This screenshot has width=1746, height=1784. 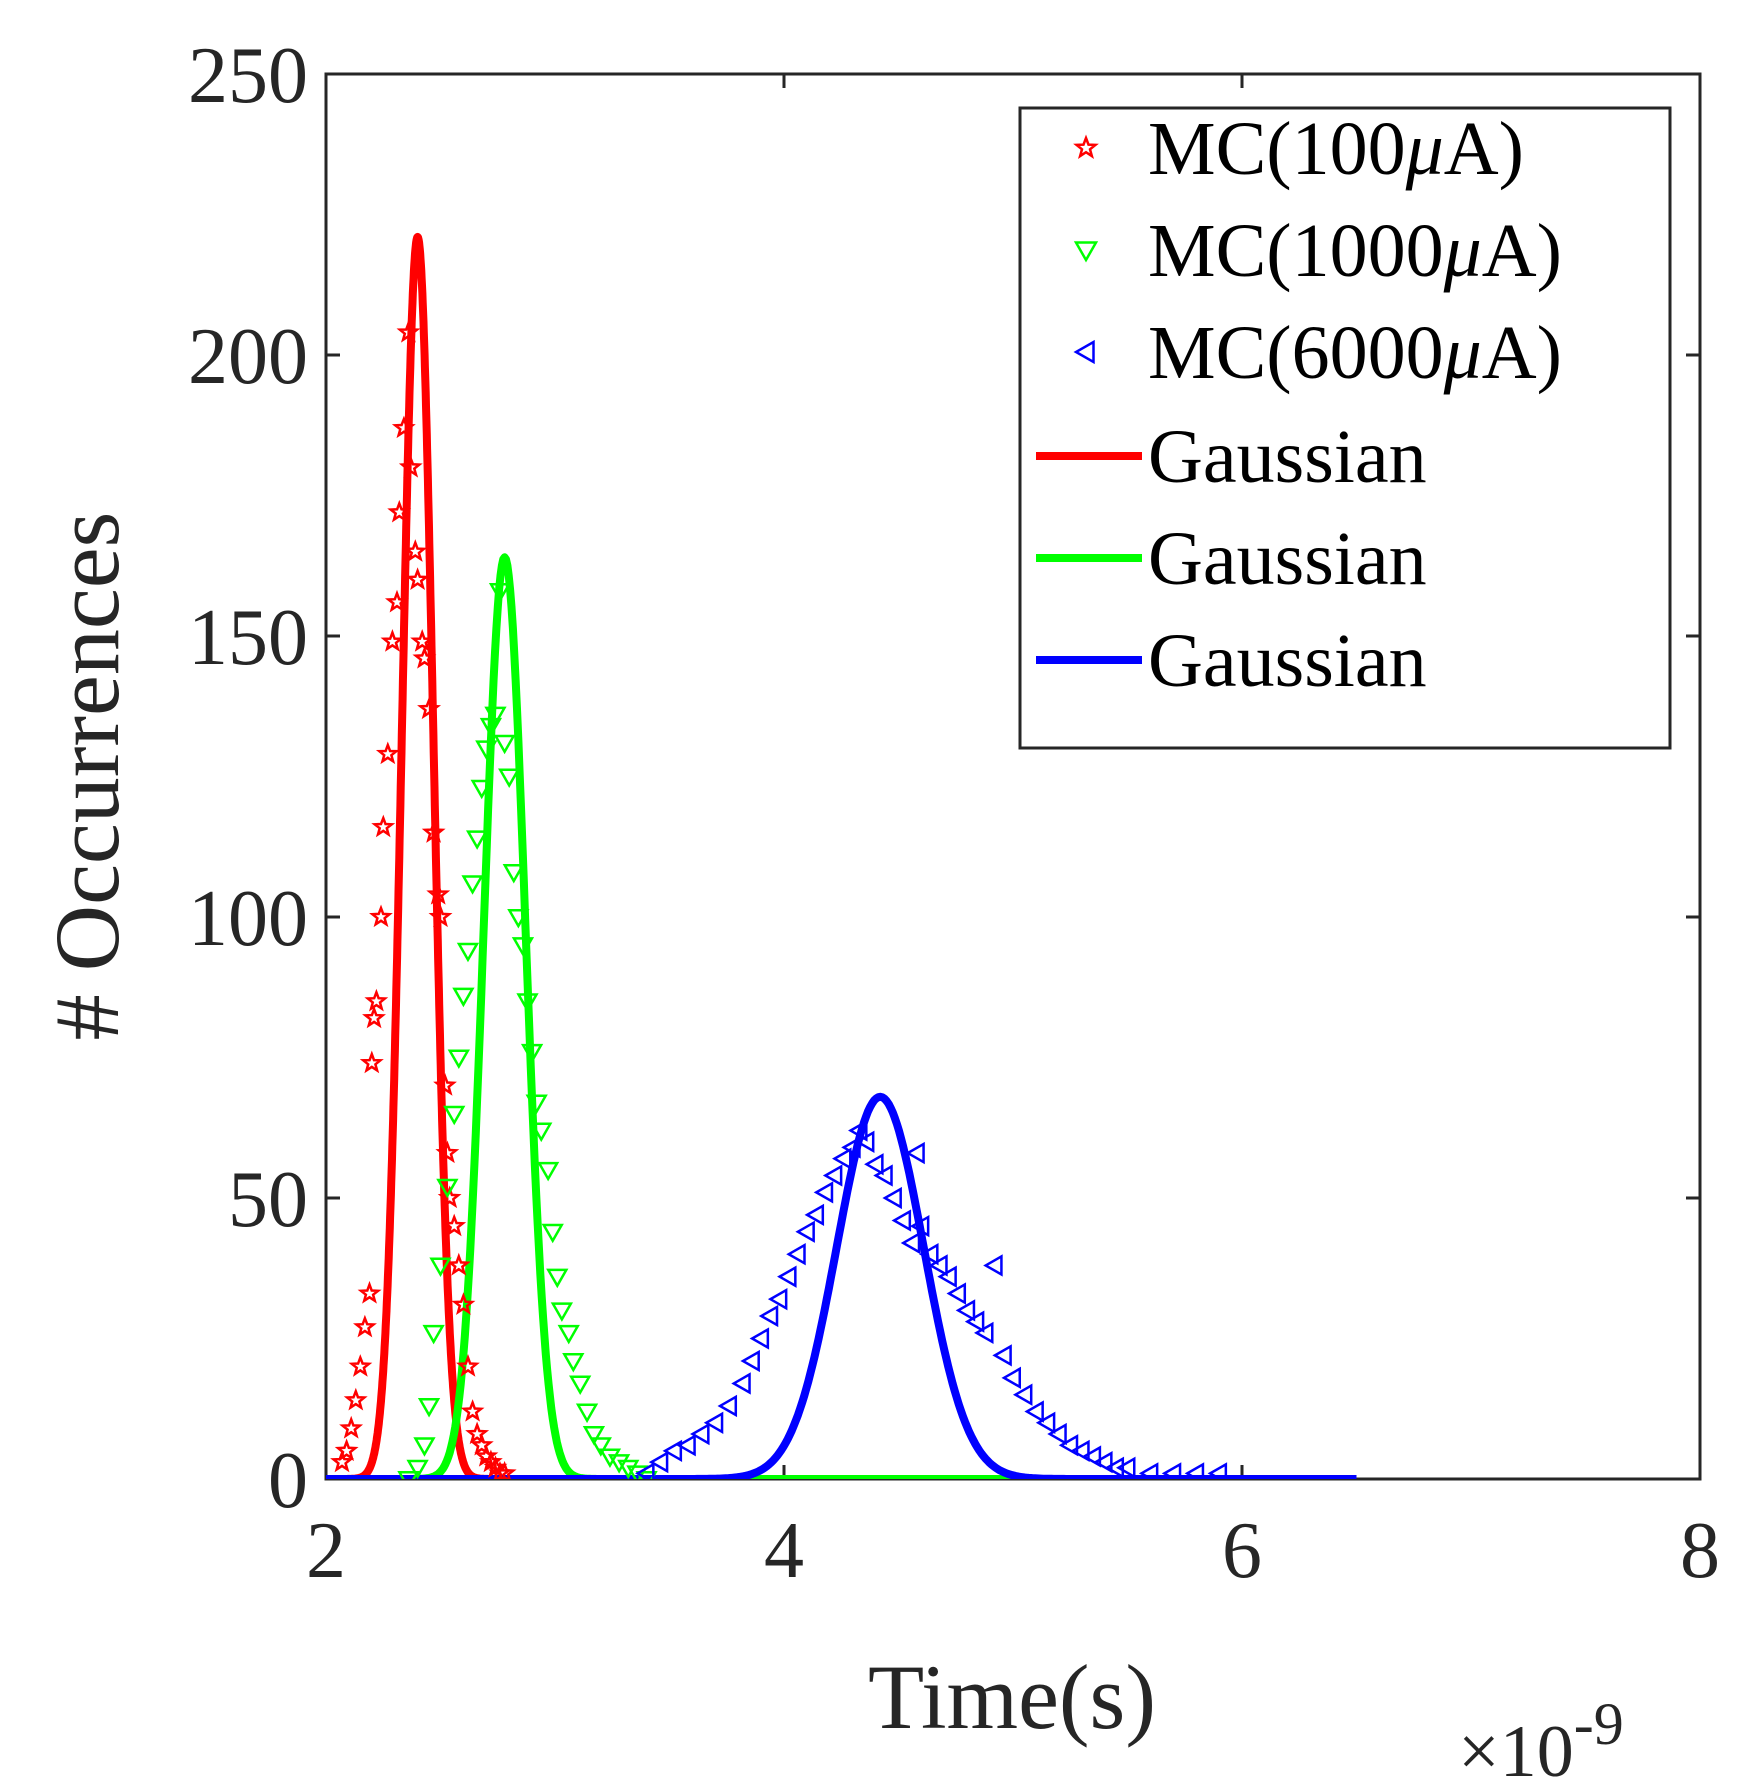 What do you see at coordinates (1287, 559) in the screenshot?
I see `legend-label-4: Gaussian` at bounding box center [1287, 559].